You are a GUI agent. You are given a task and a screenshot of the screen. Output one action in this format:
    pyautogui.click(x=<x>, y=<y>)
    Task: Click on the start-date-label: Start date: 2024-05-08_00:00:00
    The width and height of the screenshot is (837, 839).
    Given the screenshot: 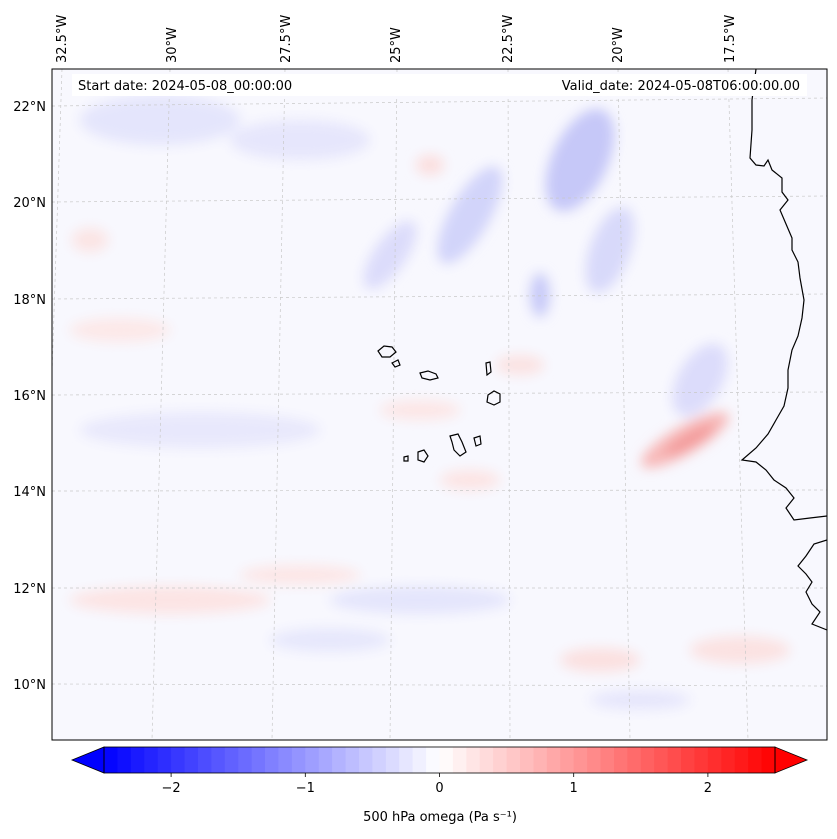 What is the action you would take?
    pyautogui.click(x=185, y=86)
    